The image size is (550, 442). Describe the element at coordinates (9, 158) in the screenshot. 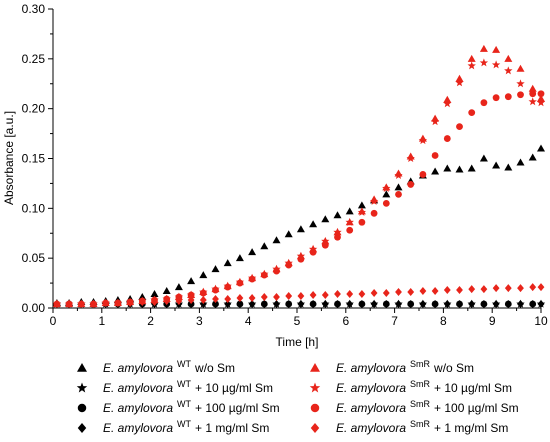

I see `y-axis-label: Absorbance [a.u.]` at that location.